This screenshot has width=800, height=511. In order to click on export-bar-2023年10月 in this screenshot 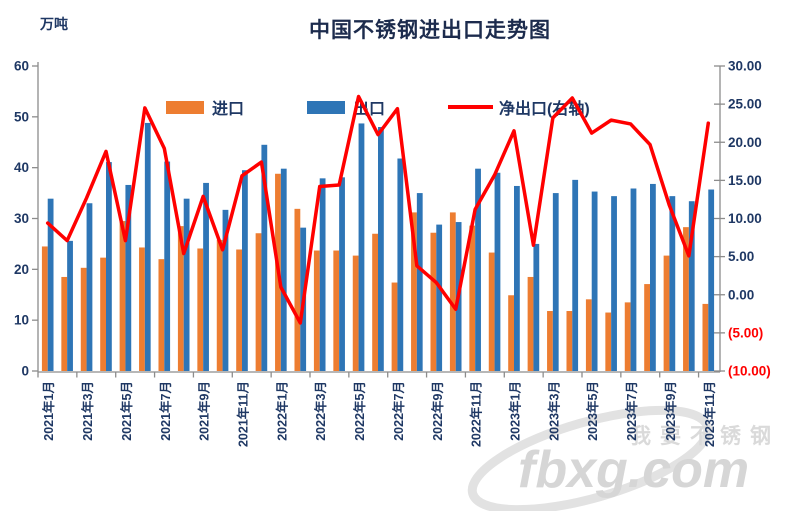, I will do `click(691, 286)`.